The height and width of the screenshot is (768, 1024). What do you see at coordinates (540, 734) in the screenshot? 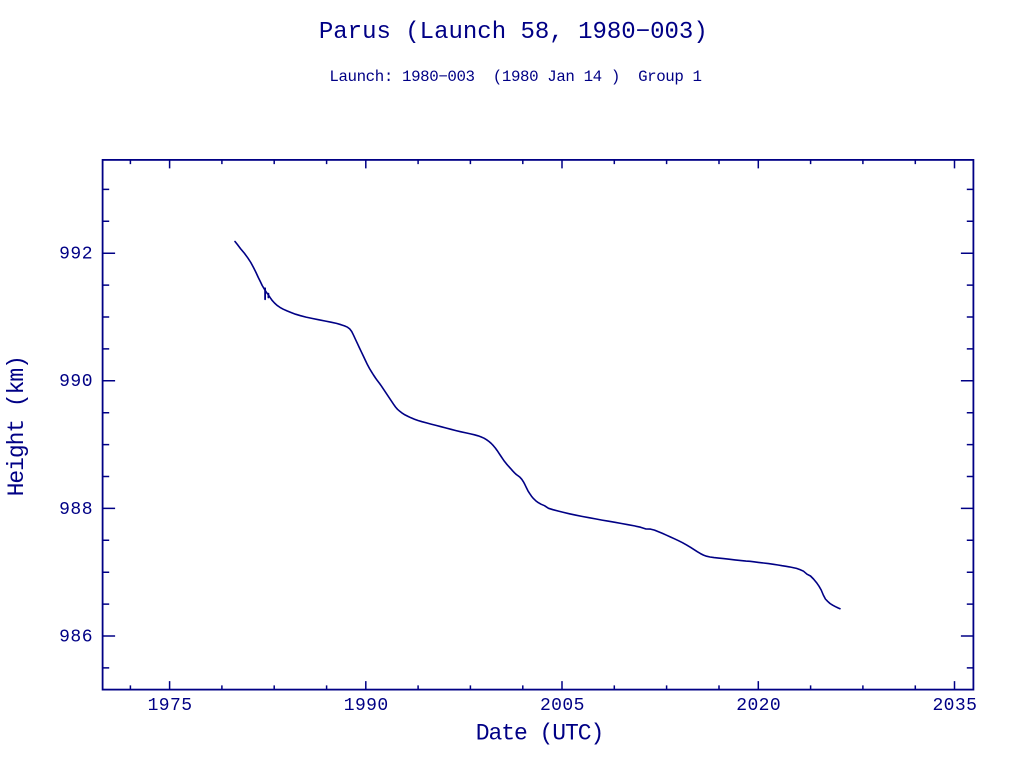
I see `svg-text: Date (UTC)` at bounding box center [540, 734].